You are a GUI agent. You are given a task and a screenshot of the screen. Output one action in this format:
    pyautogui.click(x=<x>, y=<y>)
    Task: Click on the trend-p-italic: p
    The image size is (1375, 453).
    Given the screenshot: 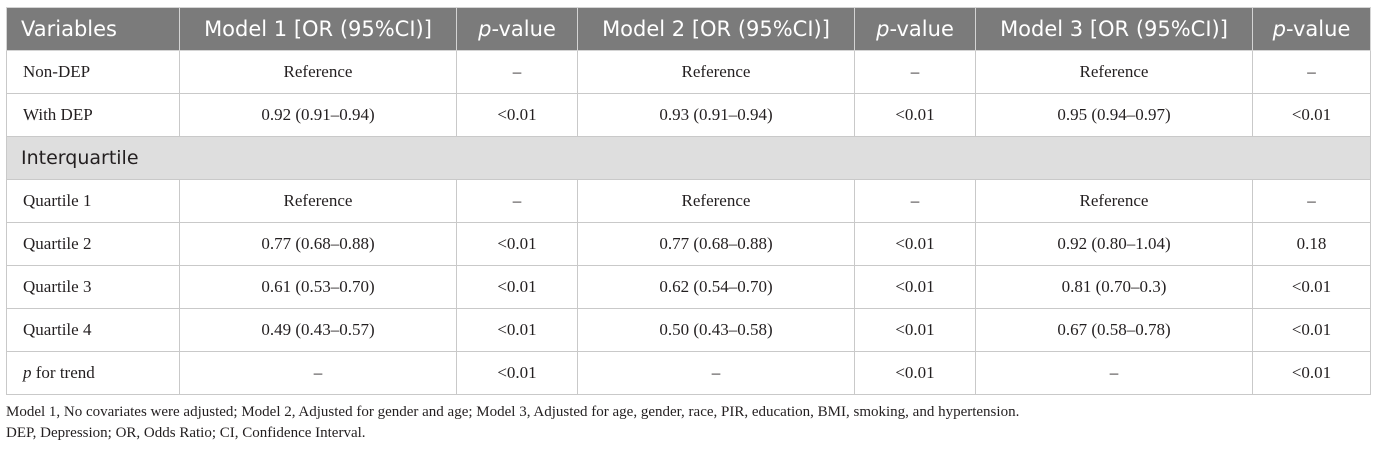 What is the action you would take?
    pyautogui.click(x=27, y=372)
    